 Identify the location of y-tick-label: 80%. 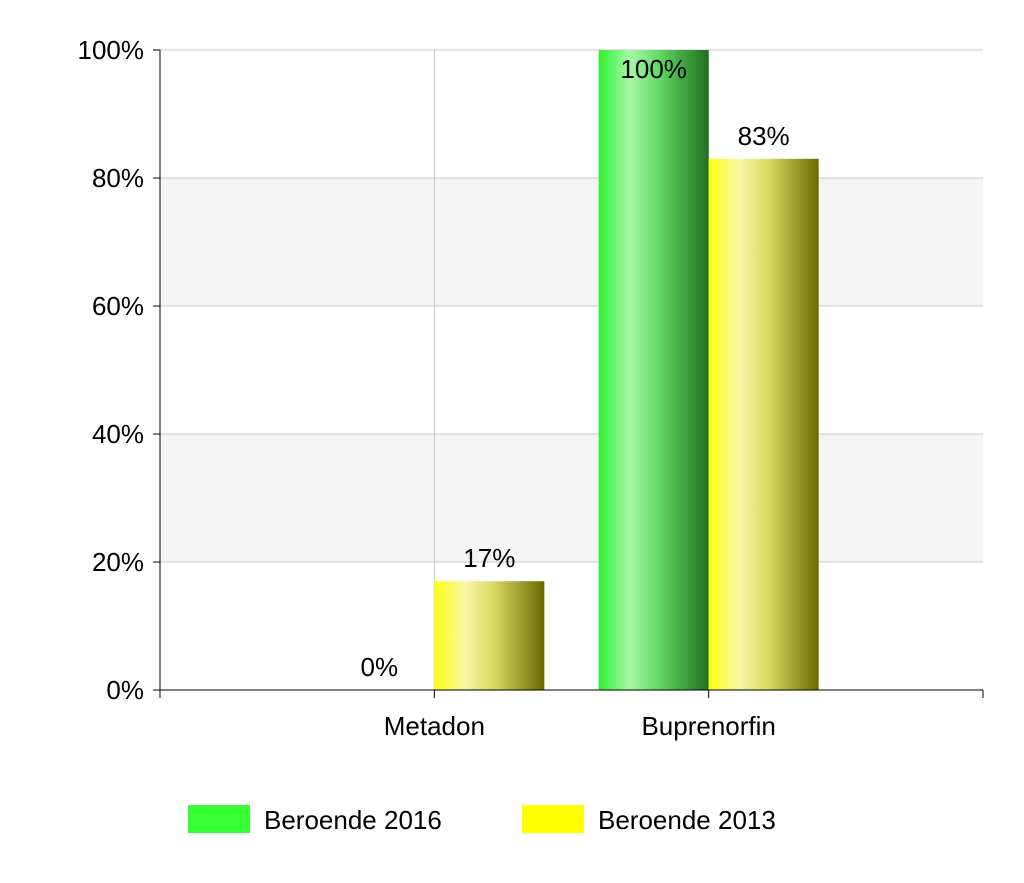
(118, 178).